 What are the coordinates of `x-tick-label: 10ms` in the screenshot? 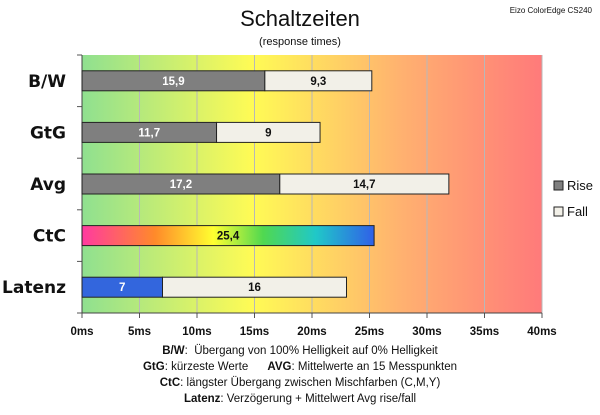 It's located at (196, 332).